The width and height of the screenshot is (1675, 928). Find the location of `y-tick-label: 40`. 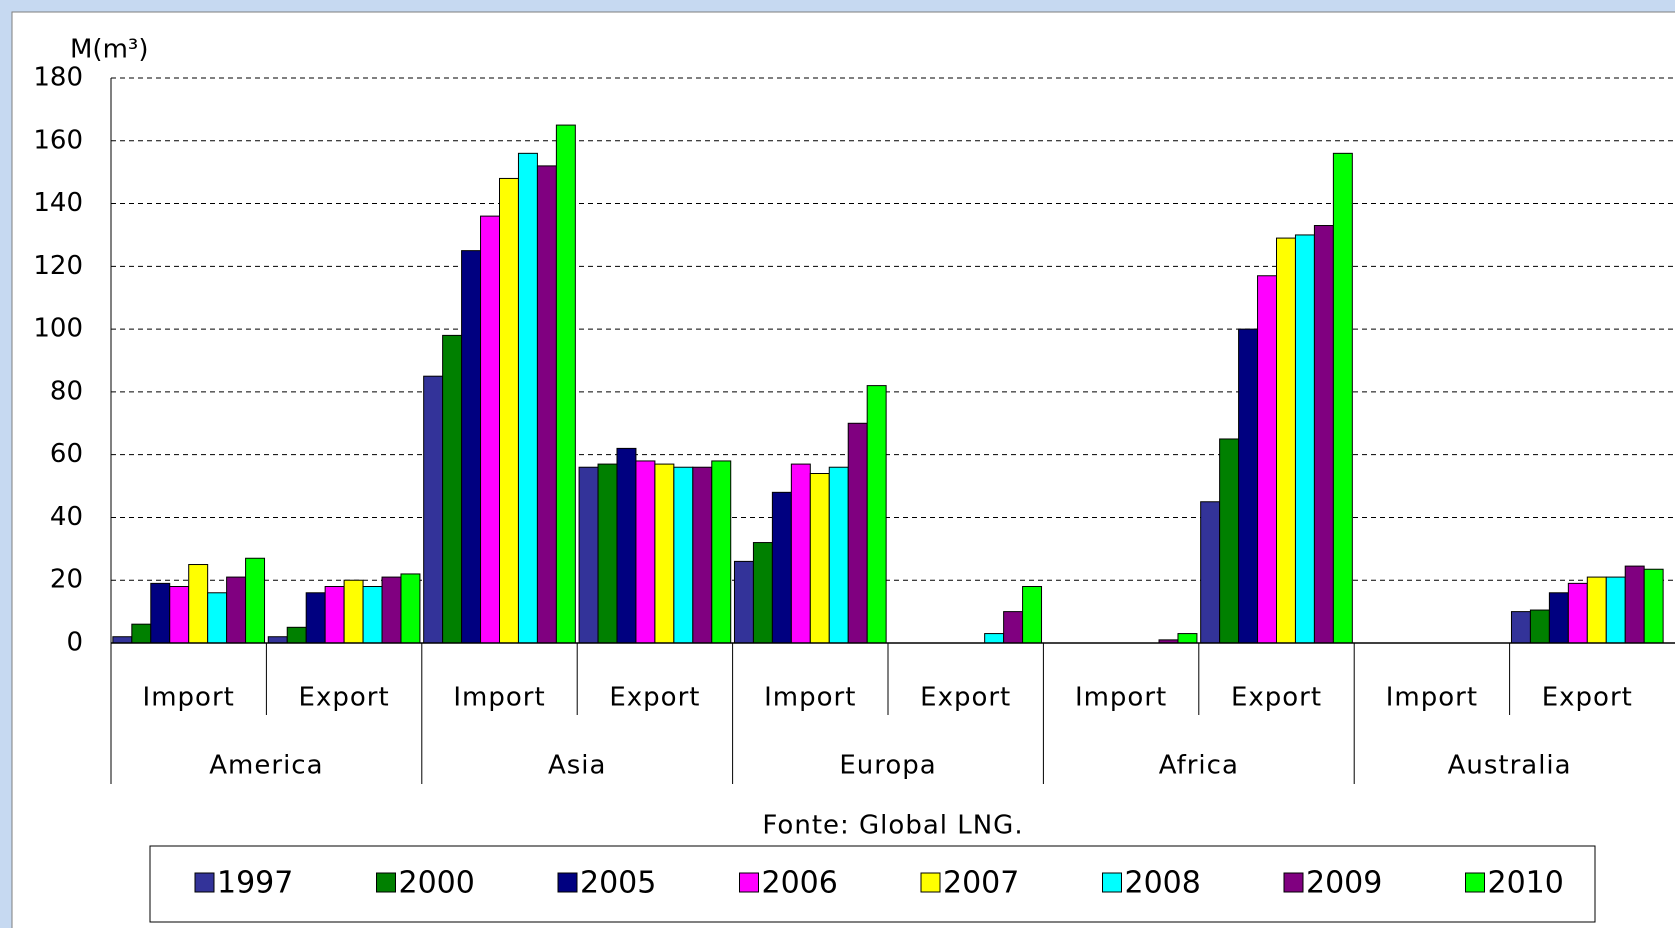

y-tick-label: 40 is located at coordinates (66, 517).